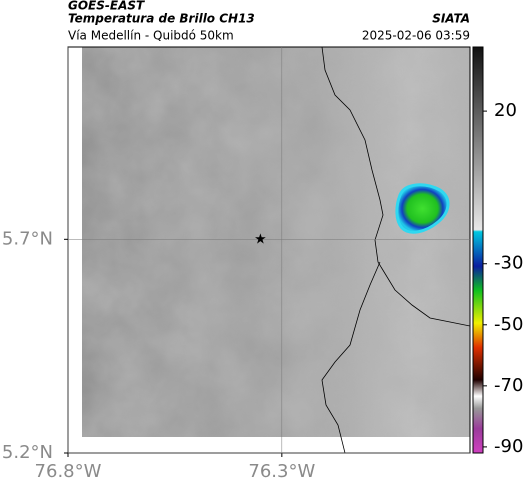  I want to click on colorbar-label: -30, so click(508, 263).